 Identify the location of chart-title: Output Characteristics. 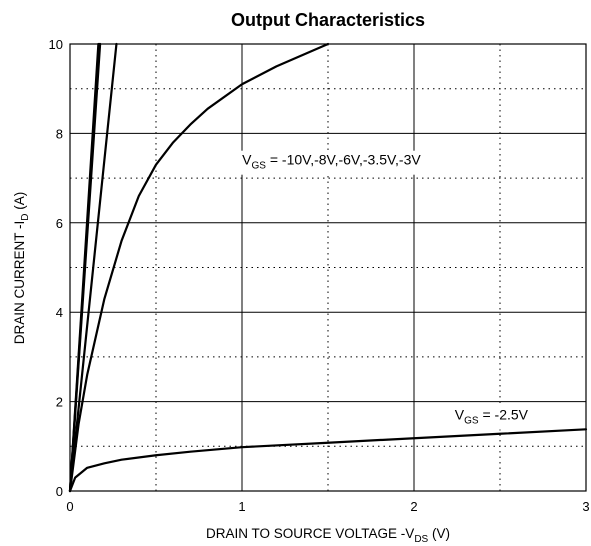
(328, 20).